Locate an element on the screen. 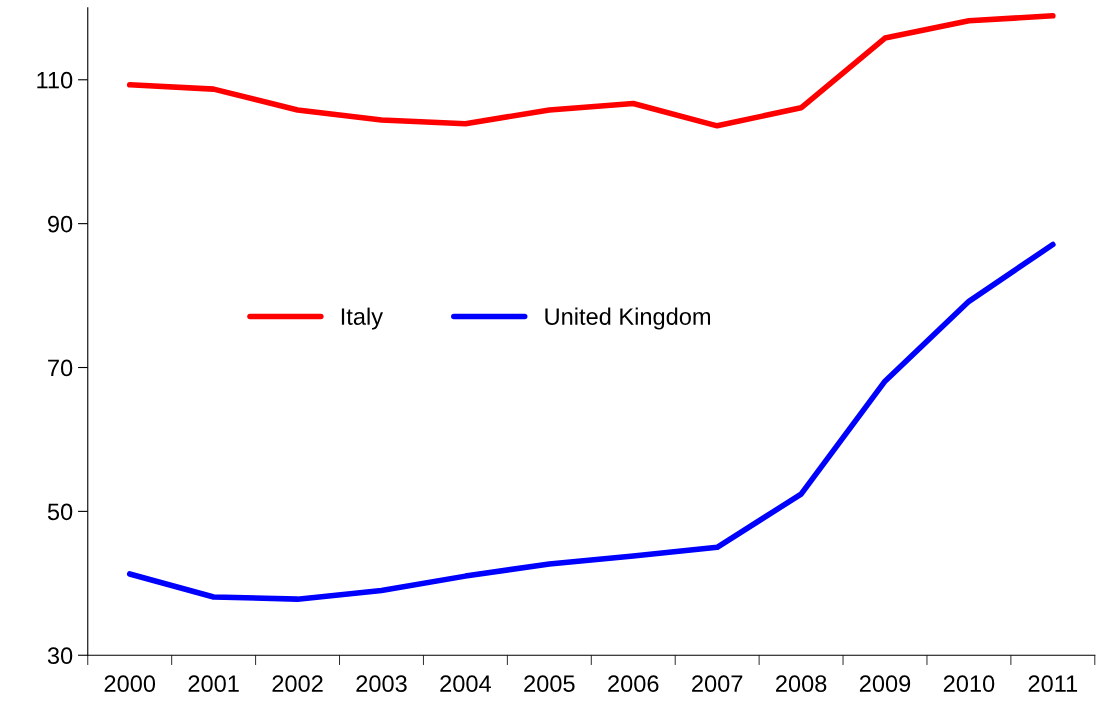  y-tick-label: 110 is located at coordinates (55, 80).